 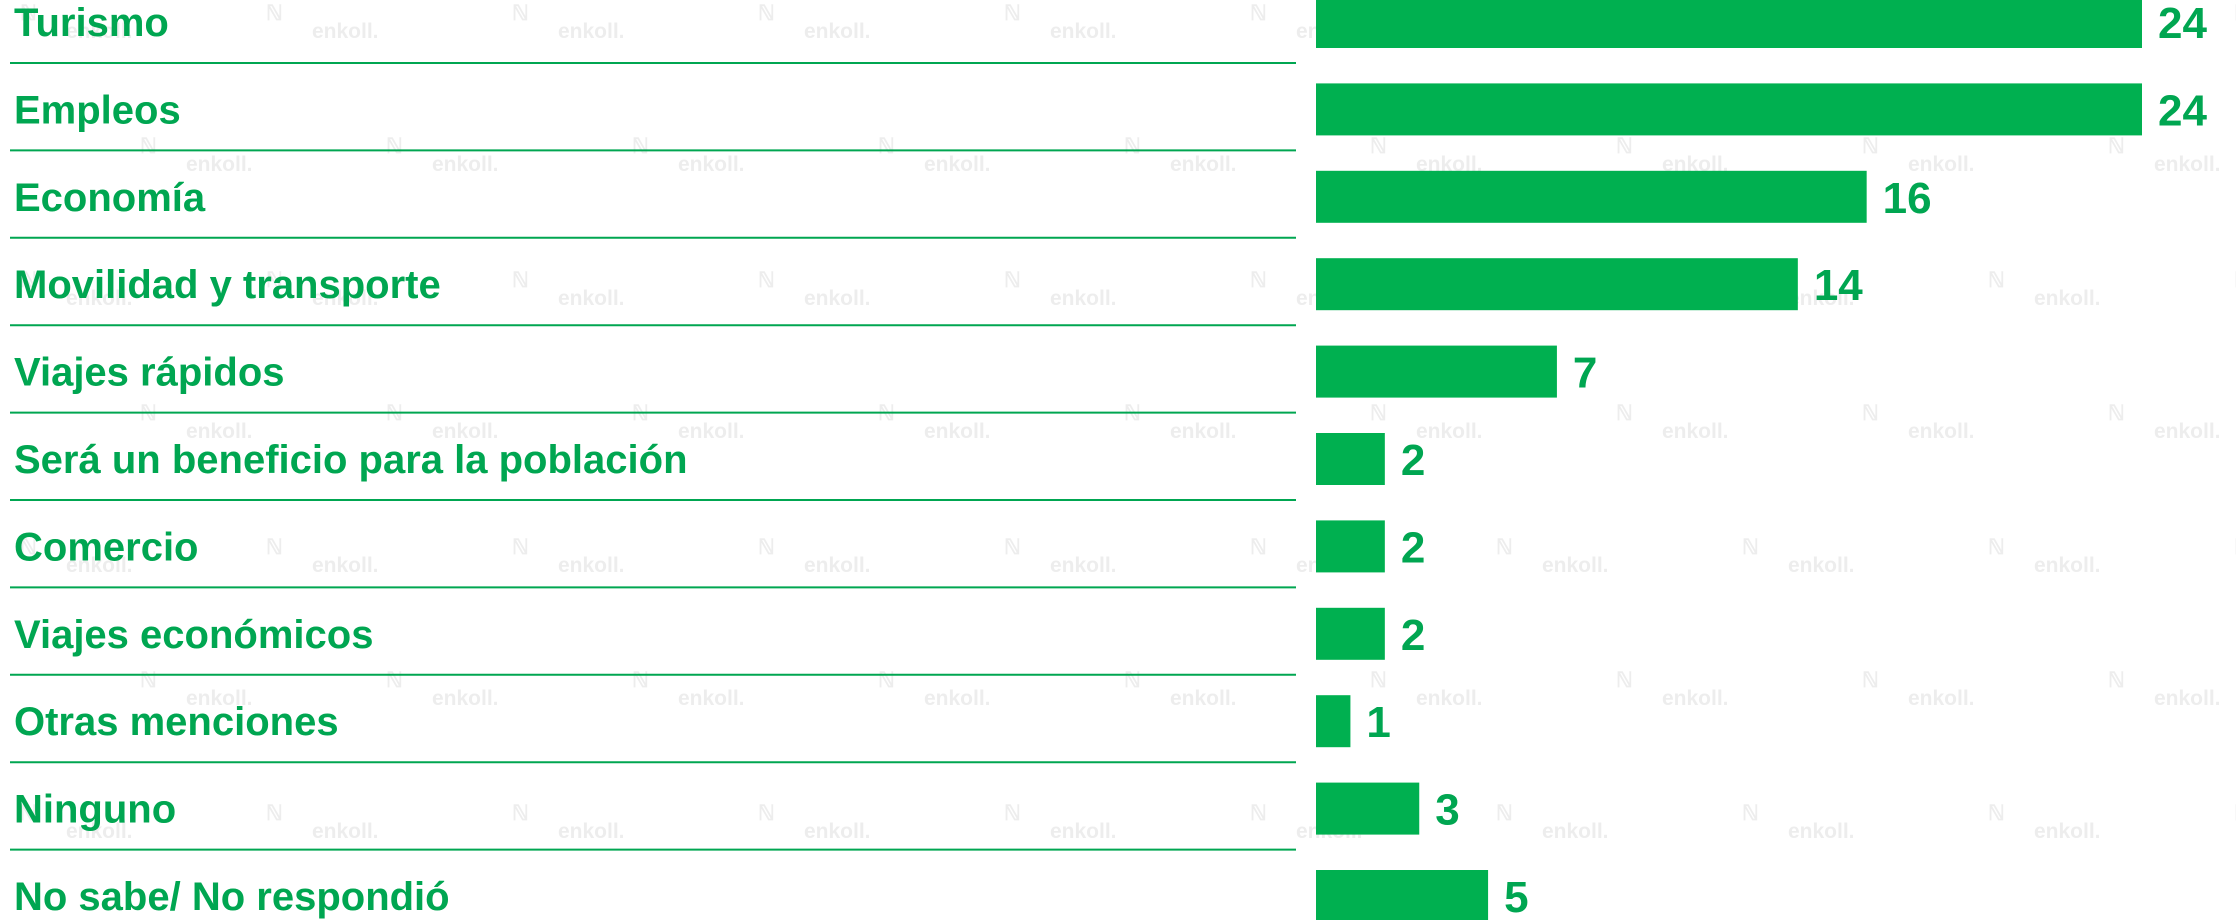 What do you see at coordinates (1447, 810) in the screenshot?
I see `data-label: 3` at bounding box center [1447, 810].